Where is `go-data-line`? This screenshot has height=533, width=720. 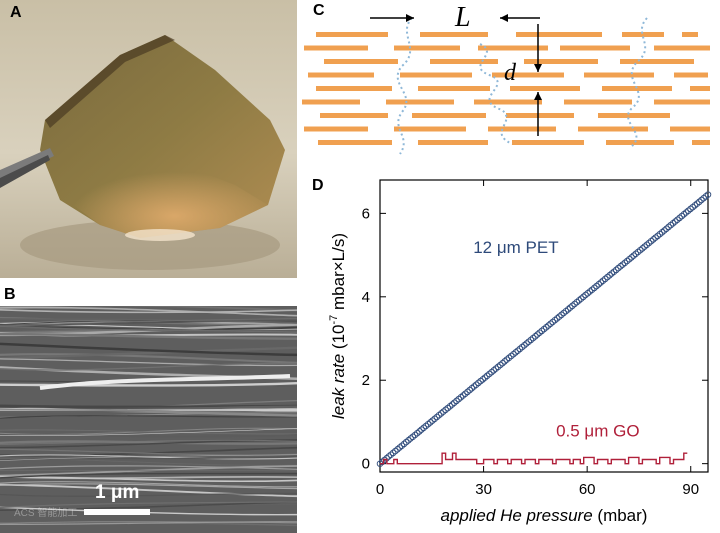
go-data-line is located at coordinates (534, 458).